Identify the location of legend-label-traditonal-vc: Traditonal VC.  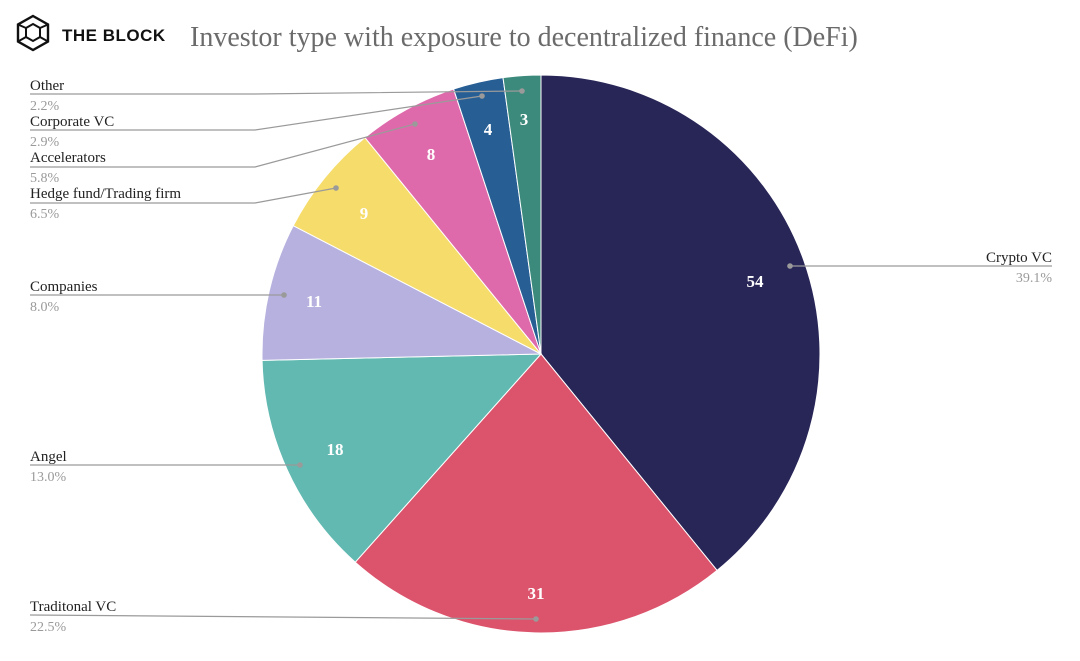
(73, 607).